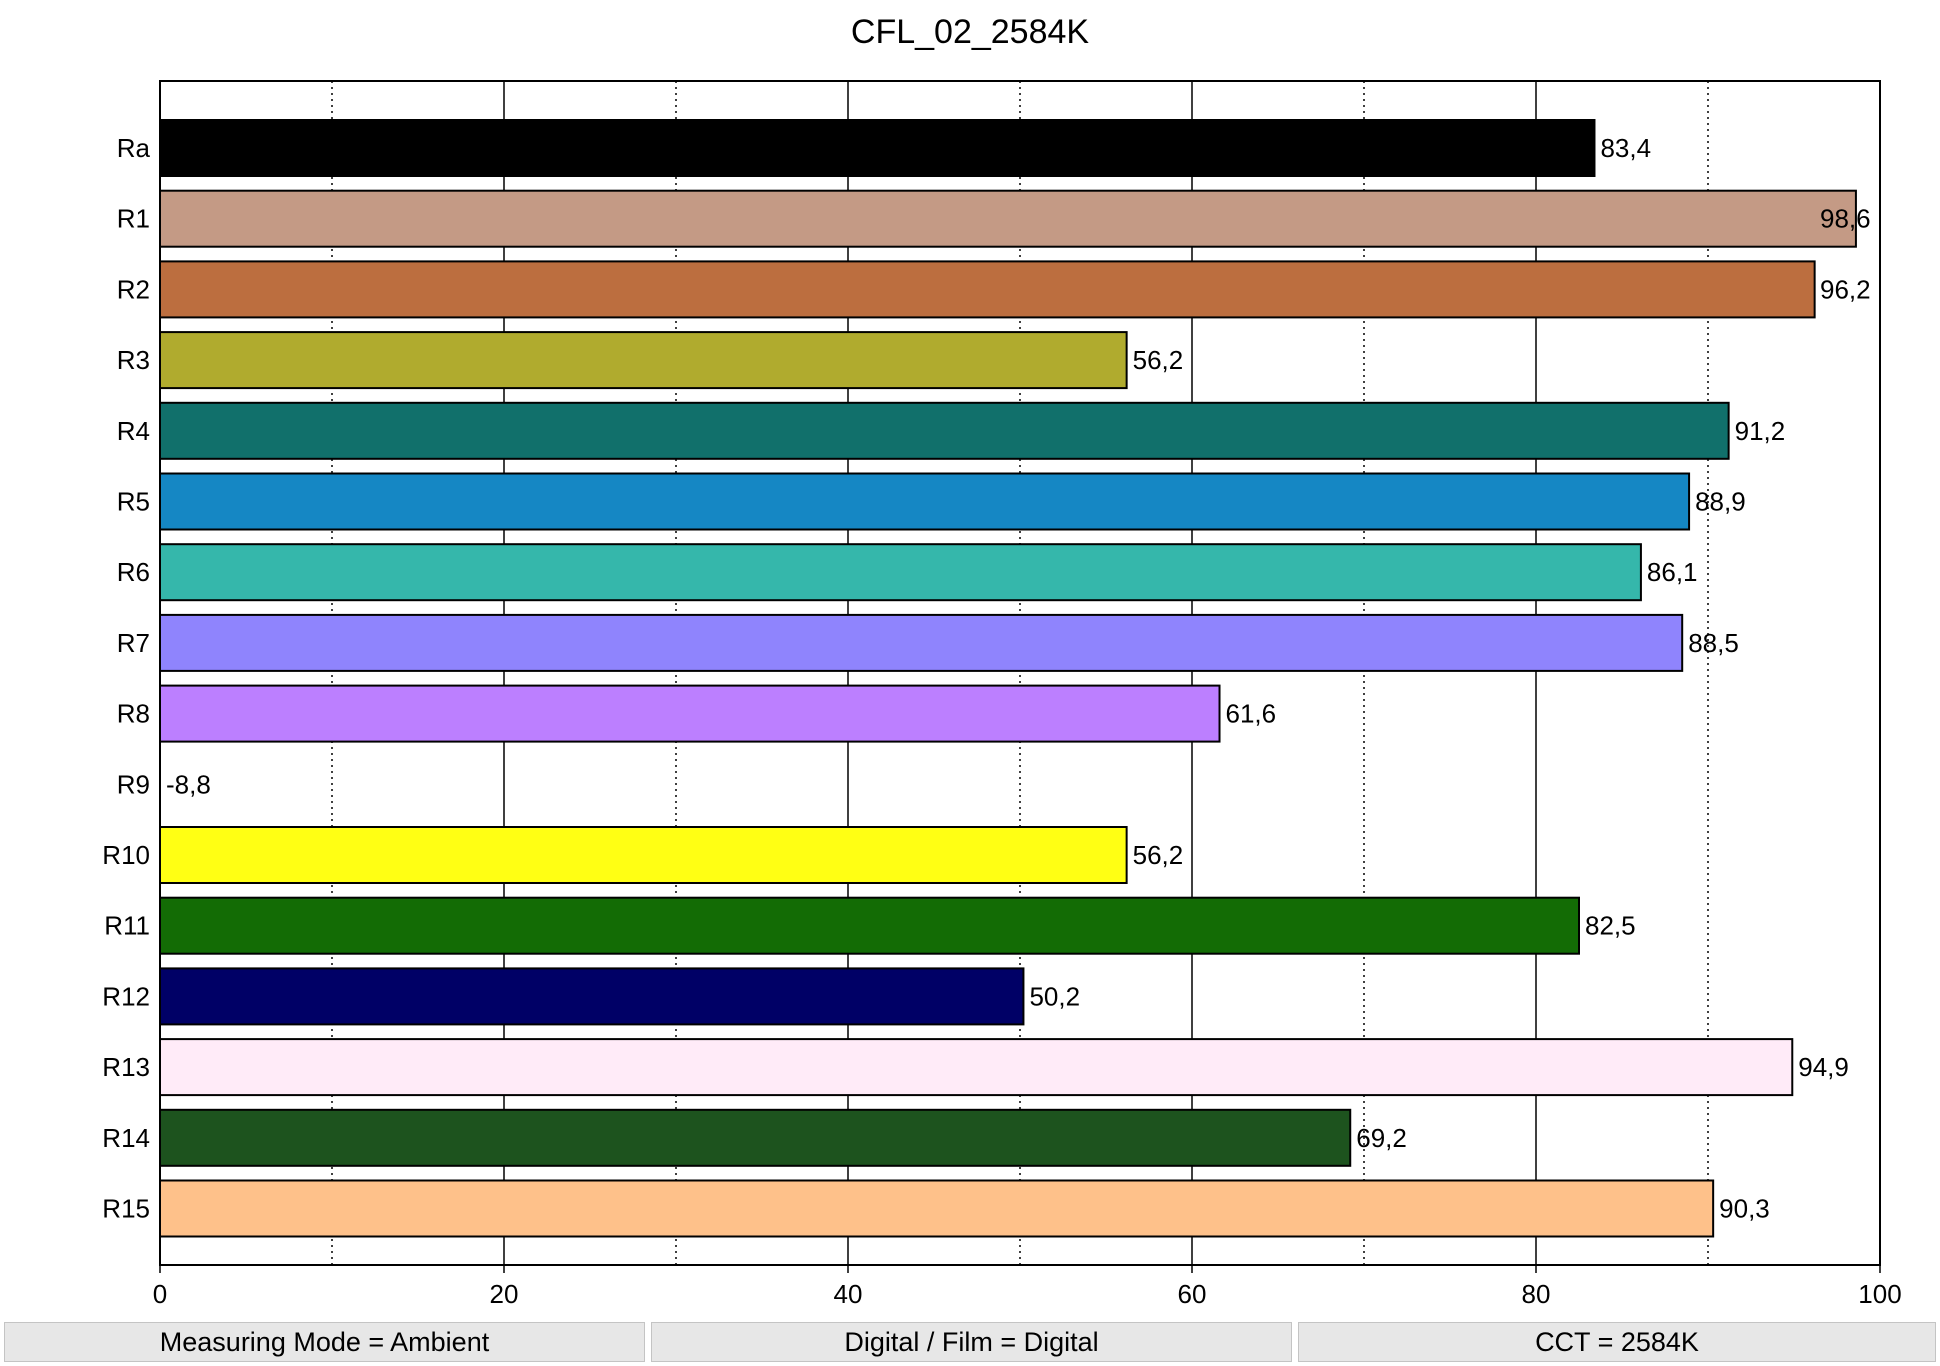 This screenshot has height=1366, width=1940. What do you see at coordinates (1625, 148) in the screenshot?
I see `value-label-ra: 83,4` at bounding box center [1625, 148].